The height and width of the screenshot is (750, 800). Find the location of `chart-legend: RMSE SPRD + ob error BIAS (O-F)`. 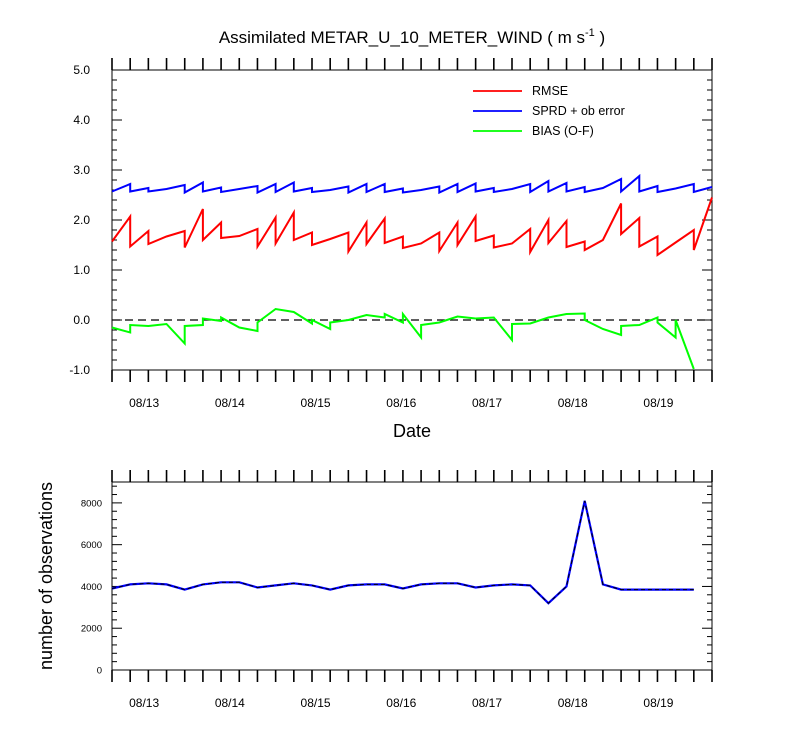

chart-legend: RMSE SPRD + ob error BIAS (O-F) is located at coordinates (549, 111).